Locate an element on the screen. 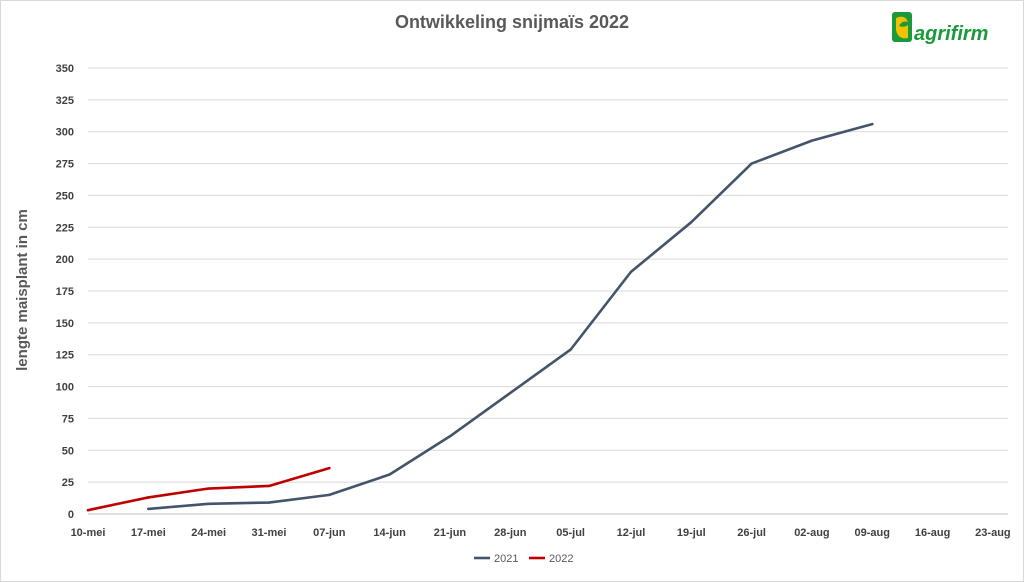  x-tick-label: 28-jun is located at coordinates (510, 533).